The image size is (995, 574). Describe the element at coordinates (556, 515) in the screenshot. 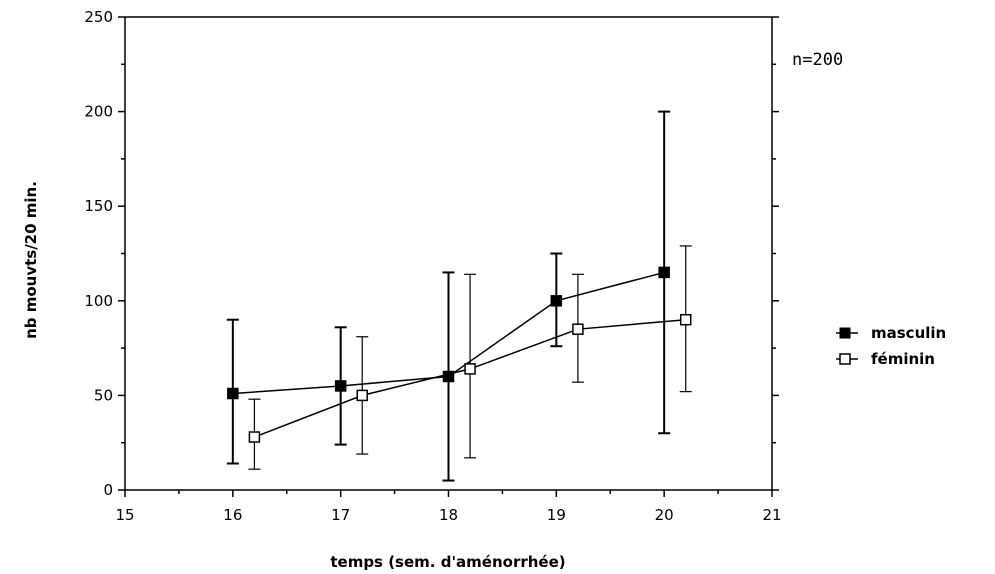

I see `x-tick-label: 19` at that location.